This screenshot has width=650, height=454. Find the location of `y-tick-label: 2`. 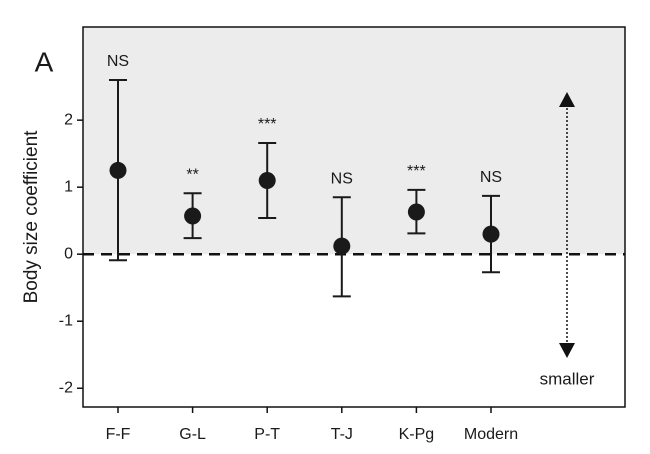

y-tick-label: 2 is located at coordinates (68, 119).